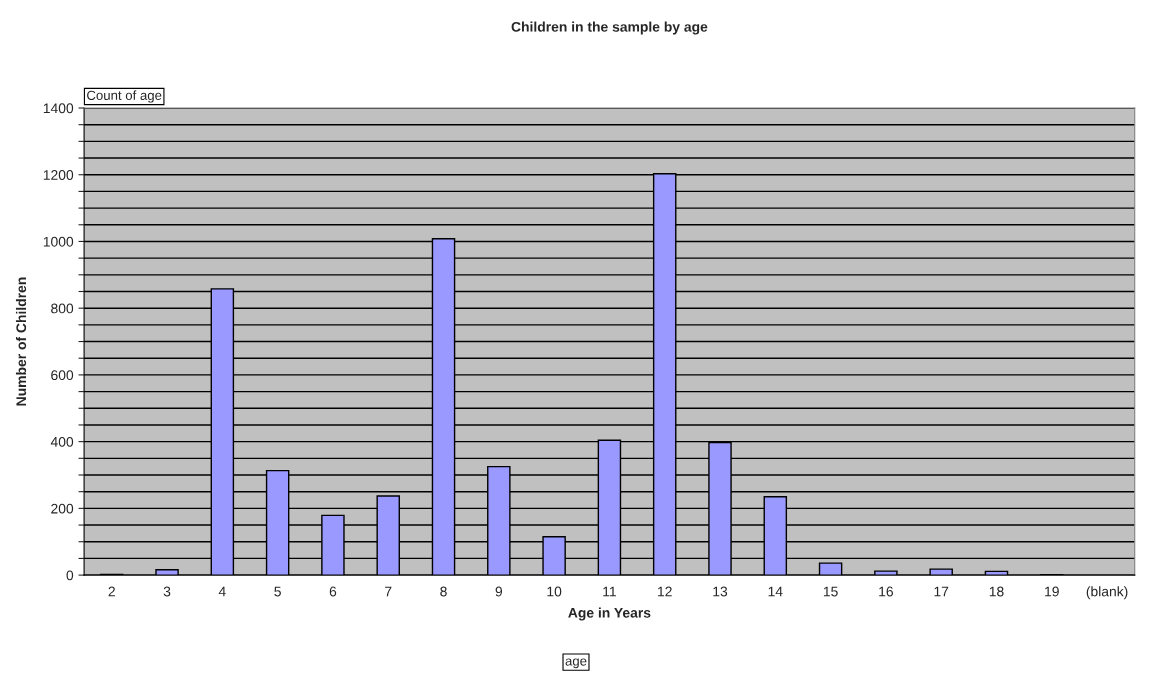 Image resolution: width=1152 pixels, height=675 pixels. What do you see at coordinates (62, 441) in the screenshot?
I see `y-tick-label: 400` at bounding box center [62, 441].